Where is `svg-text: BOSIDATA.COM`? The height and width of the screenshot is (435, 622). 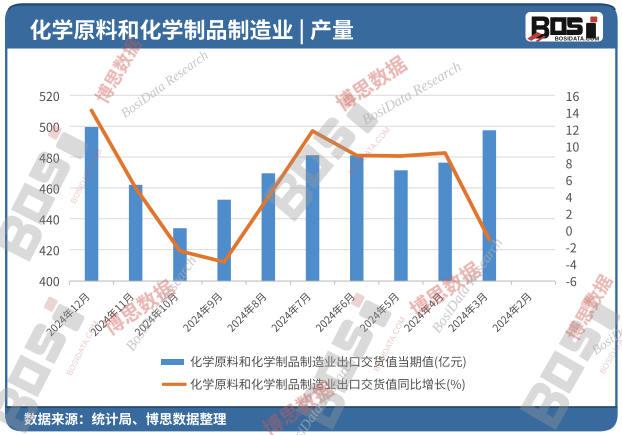 svg-text: BOSIDATA.COM is located at coordinates (577, 40).